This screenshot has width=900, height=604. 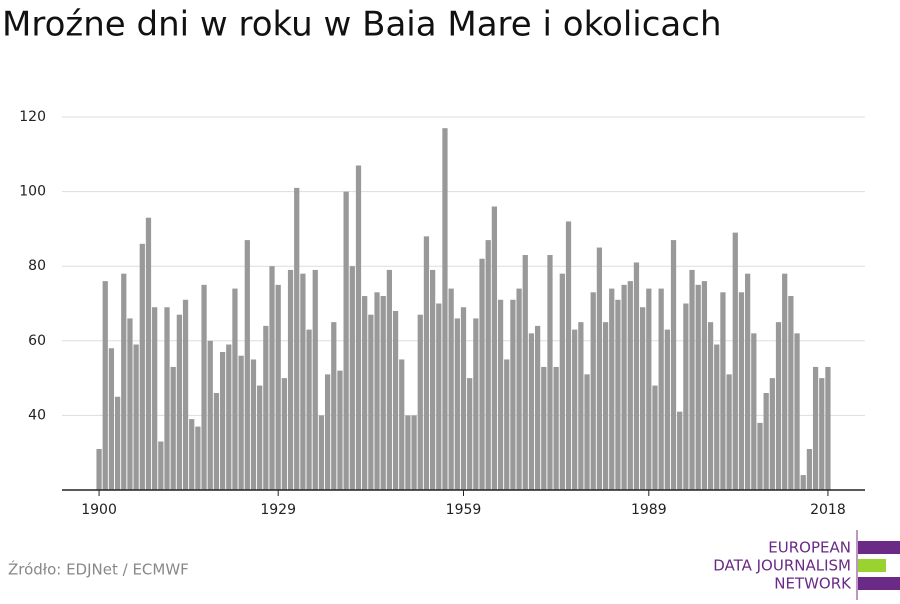 I want to click on logo-text: DATA JOURNALISM, so click(x=782, y=566).